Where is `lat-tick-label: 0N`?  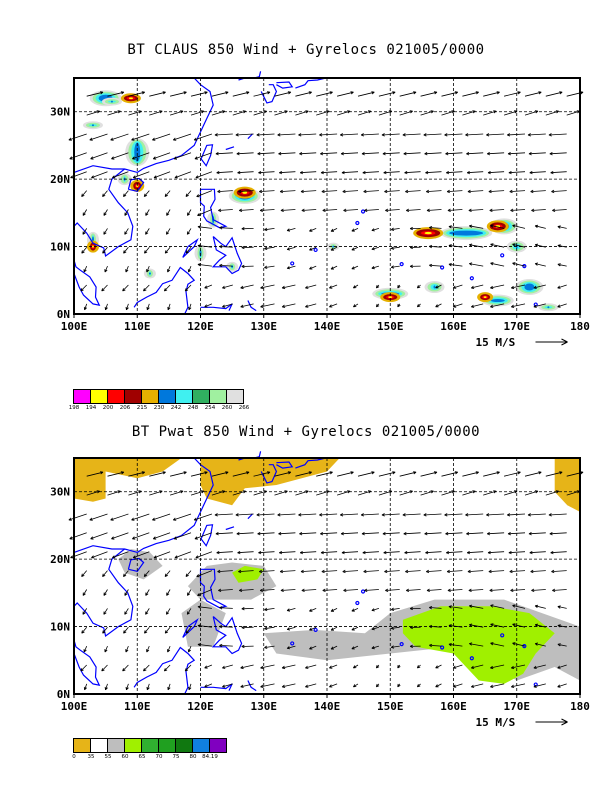
lat-tick-label: 0N is located at coordinates (63, 694).